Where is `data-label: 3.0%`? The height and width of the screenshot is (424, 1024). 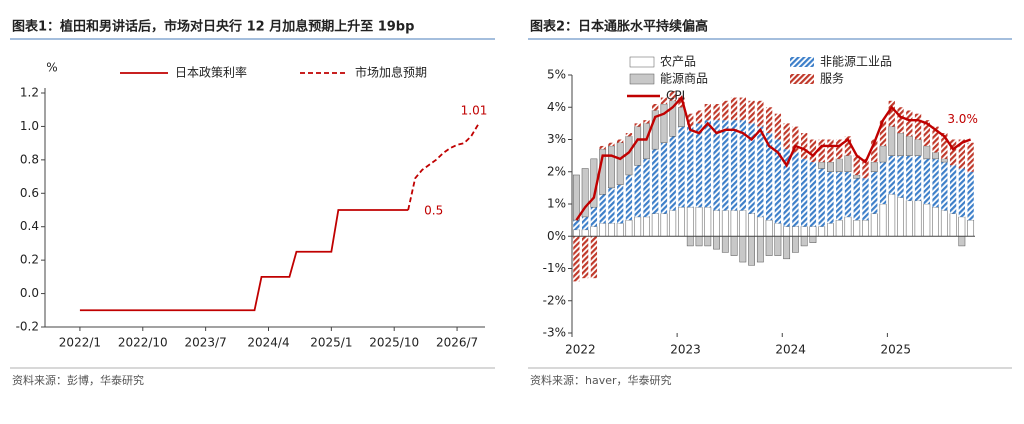
data-label: 3.0% is located at coordinates (962, 119).